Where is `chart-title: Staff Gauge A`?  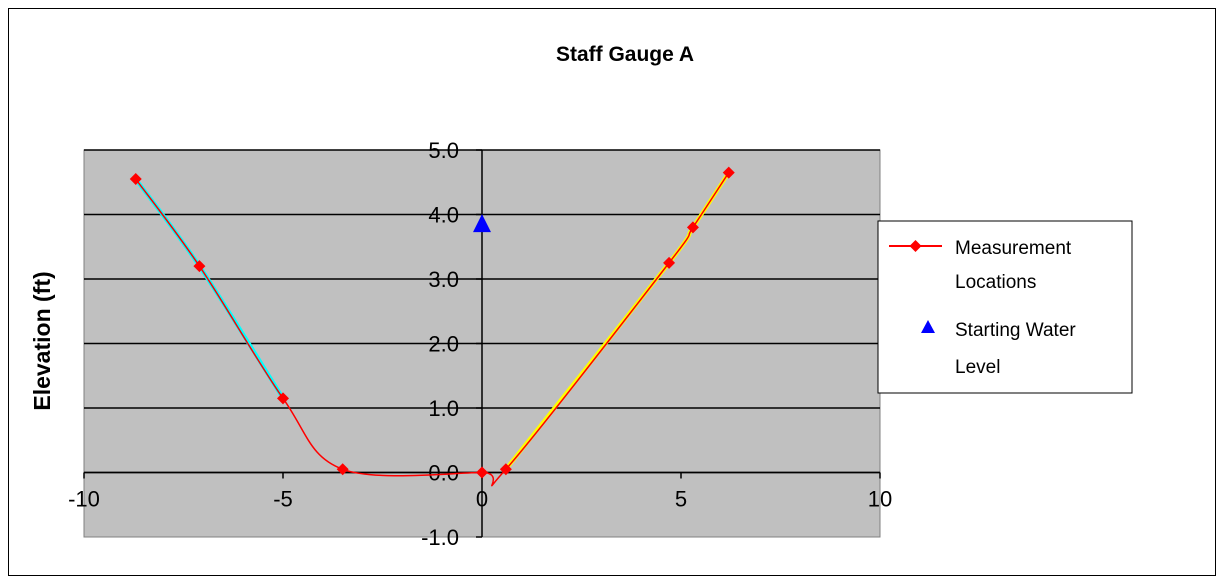
chart-title: Staff Gauge A is located at coordinates (625, 54).